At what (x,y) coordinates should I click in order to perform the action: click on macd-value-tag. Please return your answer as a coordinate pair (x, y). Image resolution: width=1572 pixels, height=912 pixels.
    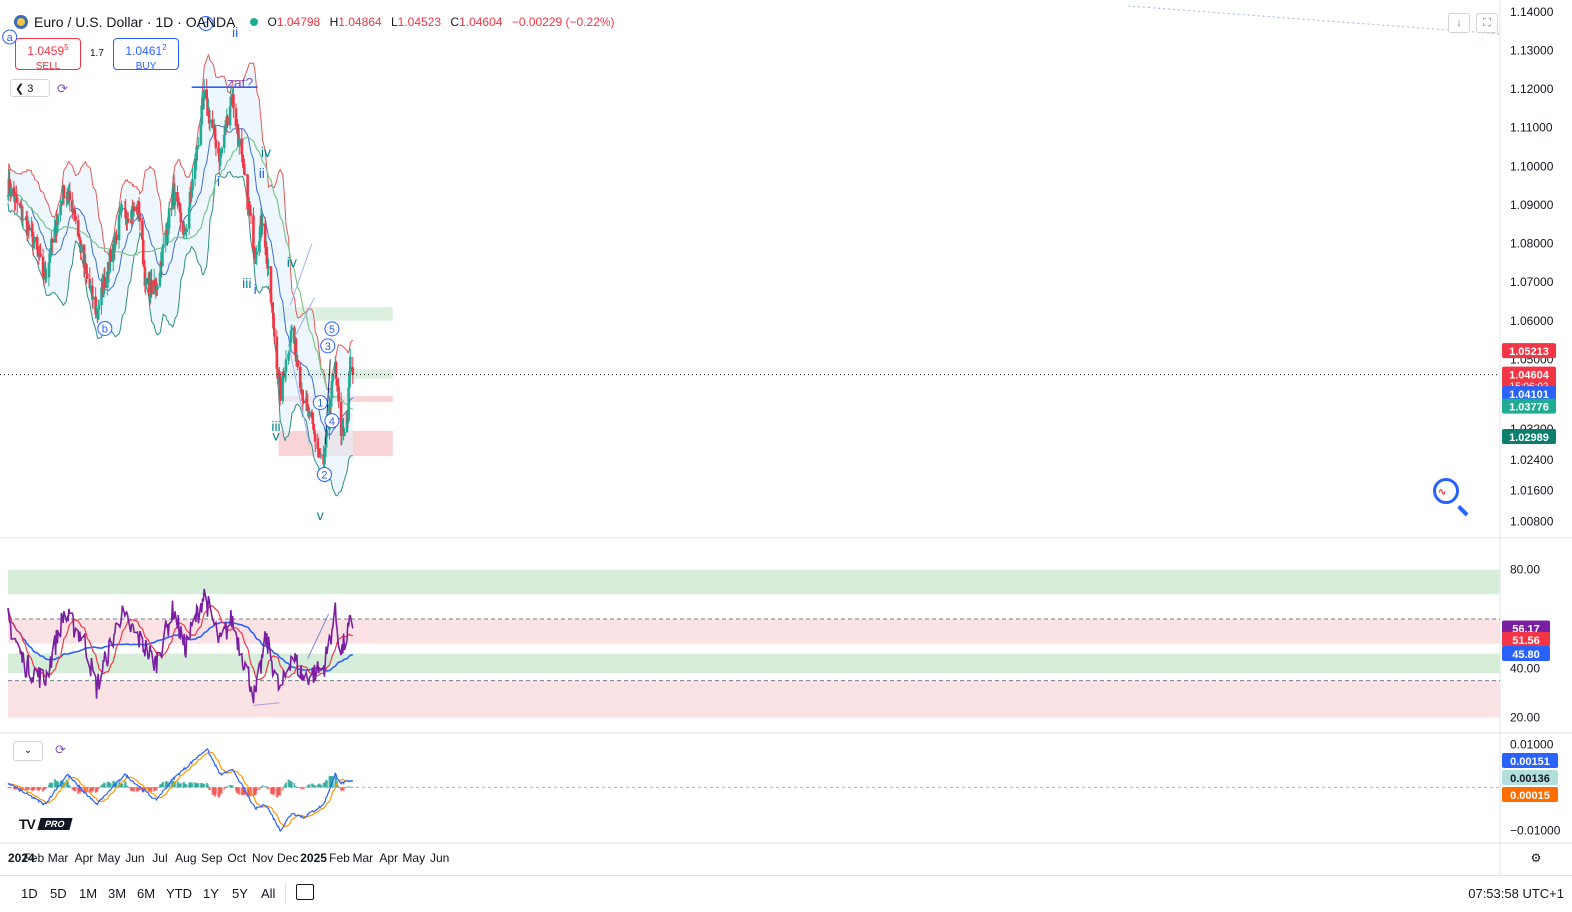
    Looking at the image, I should click on (1530, 760).